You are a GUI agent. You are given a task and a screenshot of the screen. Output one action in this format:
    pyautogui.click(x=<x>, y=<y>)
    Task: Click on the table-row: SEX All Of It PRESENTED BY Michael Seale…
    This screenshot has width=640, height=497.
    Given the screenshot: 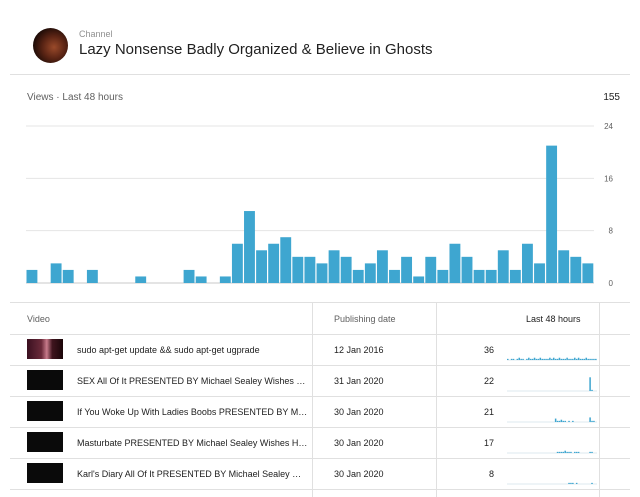 What is the action you would take?
    pyautogui.click(x=320, y=380)
    